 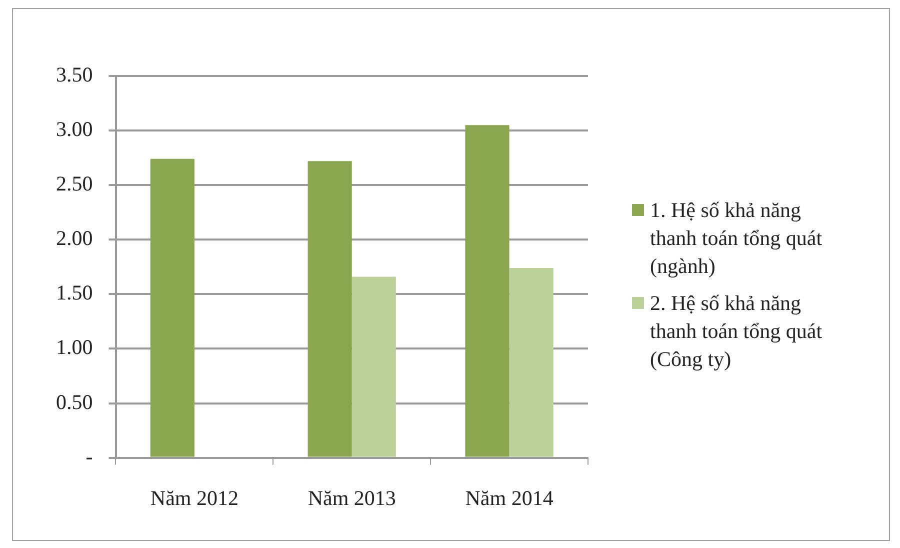 What do you see at coordinates (89, 456) in the screenshot?
I see `y-tick-label: -` at bounding box center [89, 456].